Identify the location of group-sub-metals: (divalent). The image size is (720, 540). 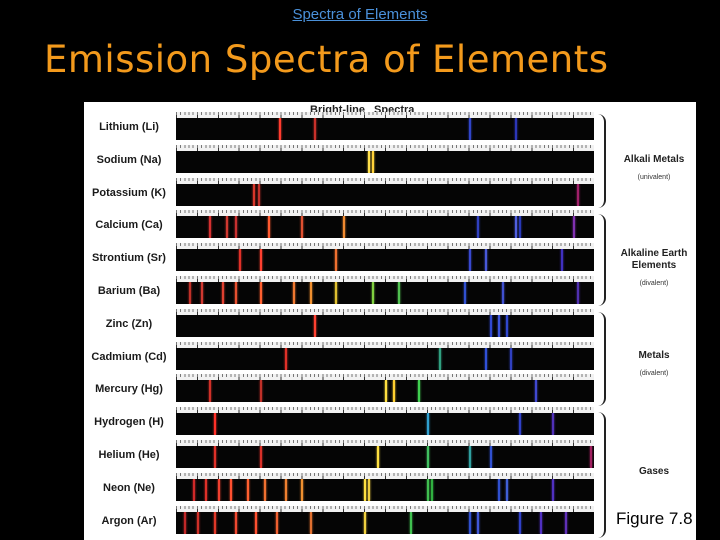
(654, 373).